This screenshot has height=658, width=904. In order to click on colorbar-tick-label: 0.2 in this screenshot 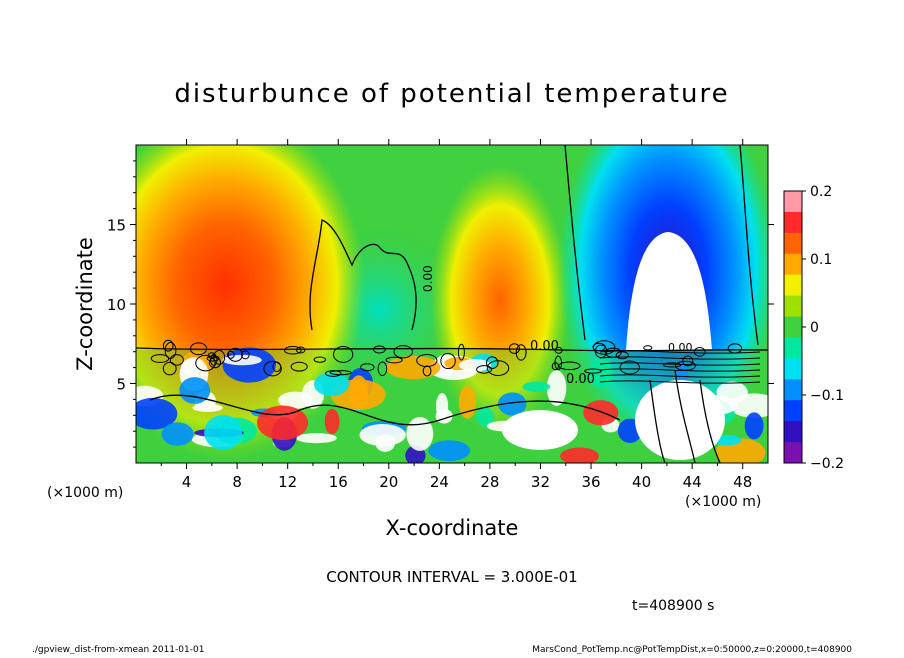, I will do `click(821, 192)`.